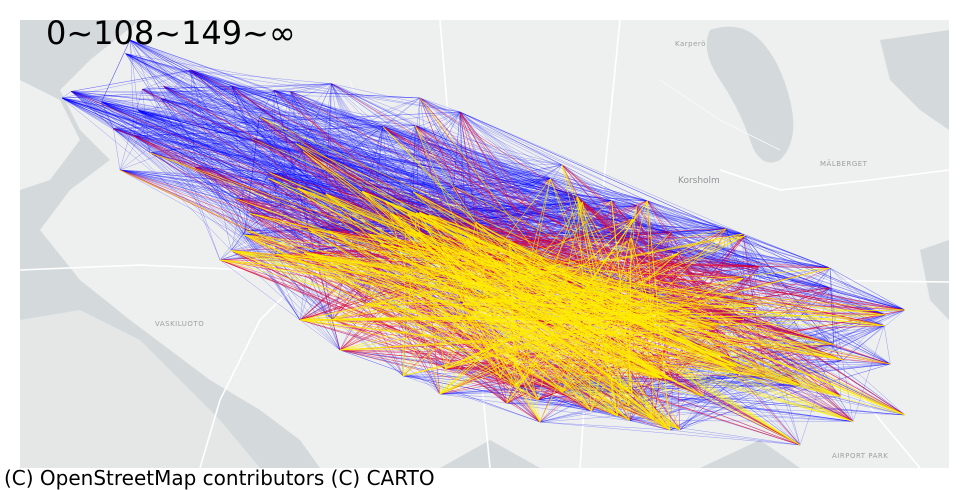 The width and height of the screenshot is (969, 490). Describe the element at coordinates (750, 94) in the screenshot. I see `lake-north` at that location.